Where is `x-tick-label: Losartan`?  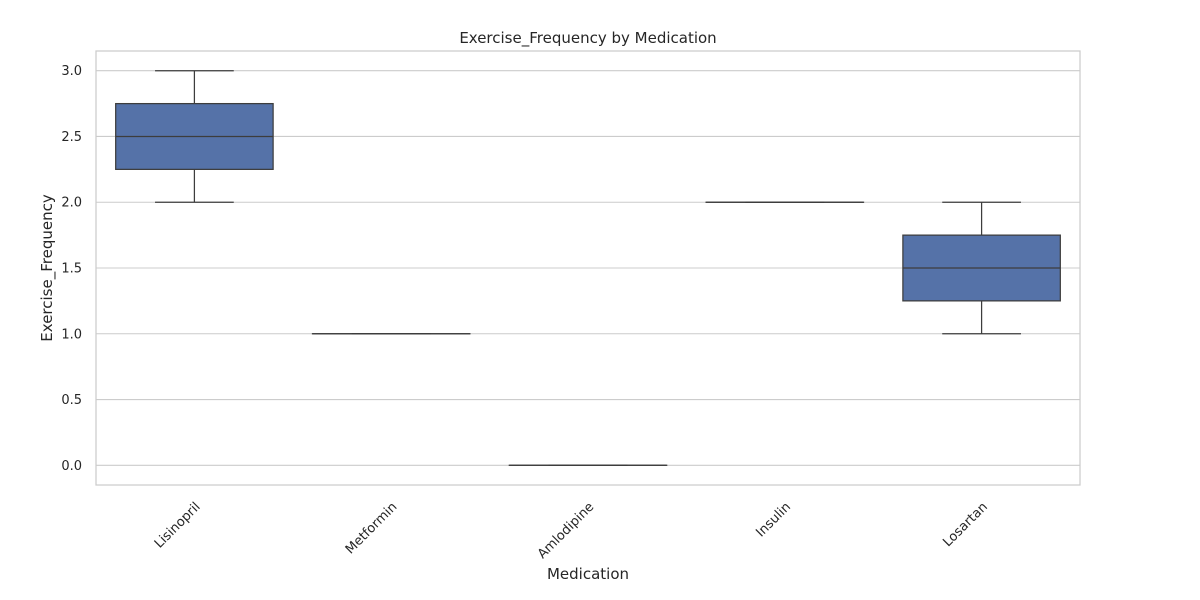
x-tick-label: Losartan is located at coordinates (965, 525).